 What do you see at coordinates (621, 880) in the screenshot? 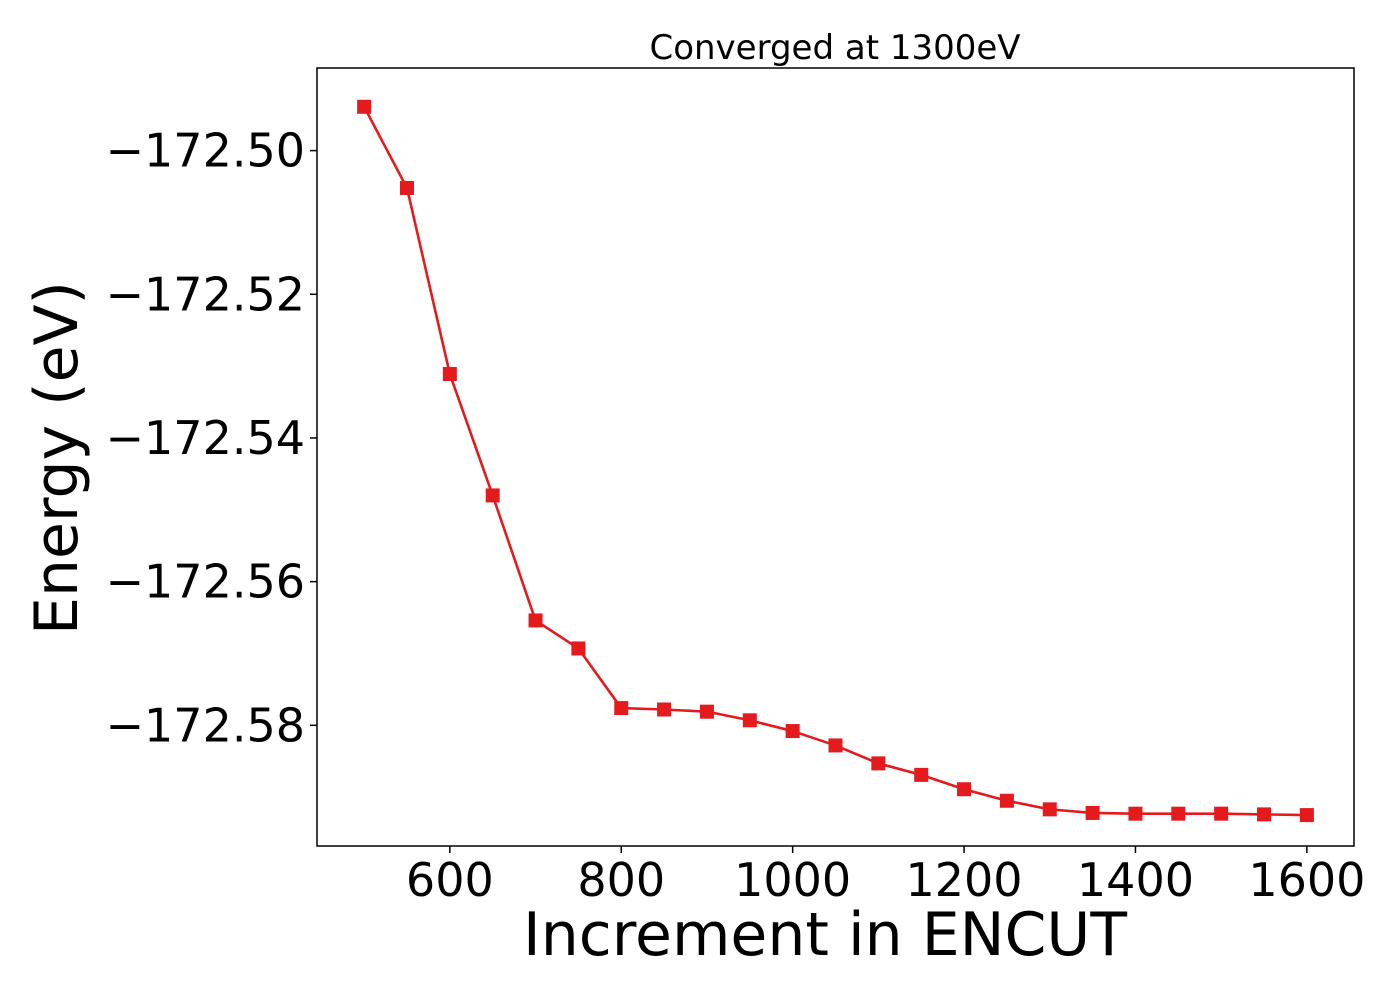
I see `x-tick-label: 800` at bounding box center [621, 880].